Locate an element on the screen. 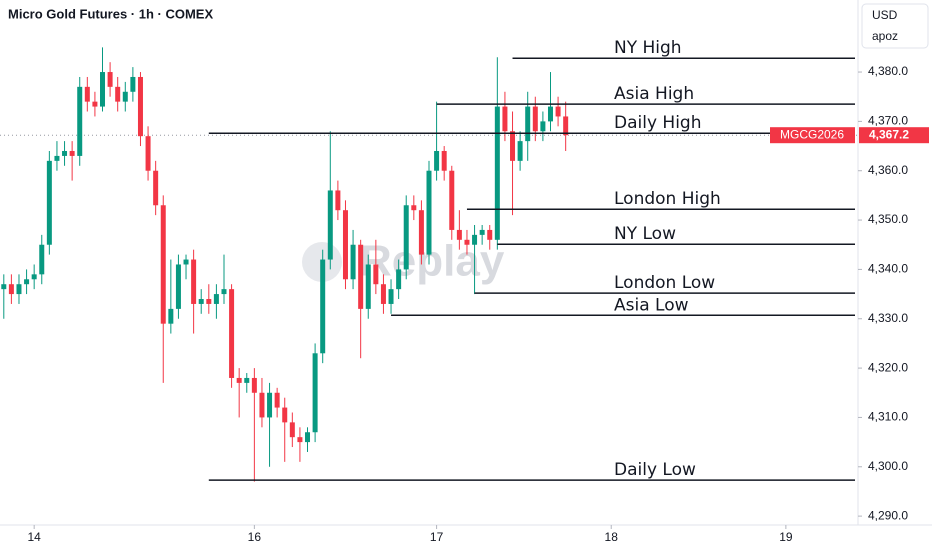  level-label: Asia High is located at coordinates (654, 94).